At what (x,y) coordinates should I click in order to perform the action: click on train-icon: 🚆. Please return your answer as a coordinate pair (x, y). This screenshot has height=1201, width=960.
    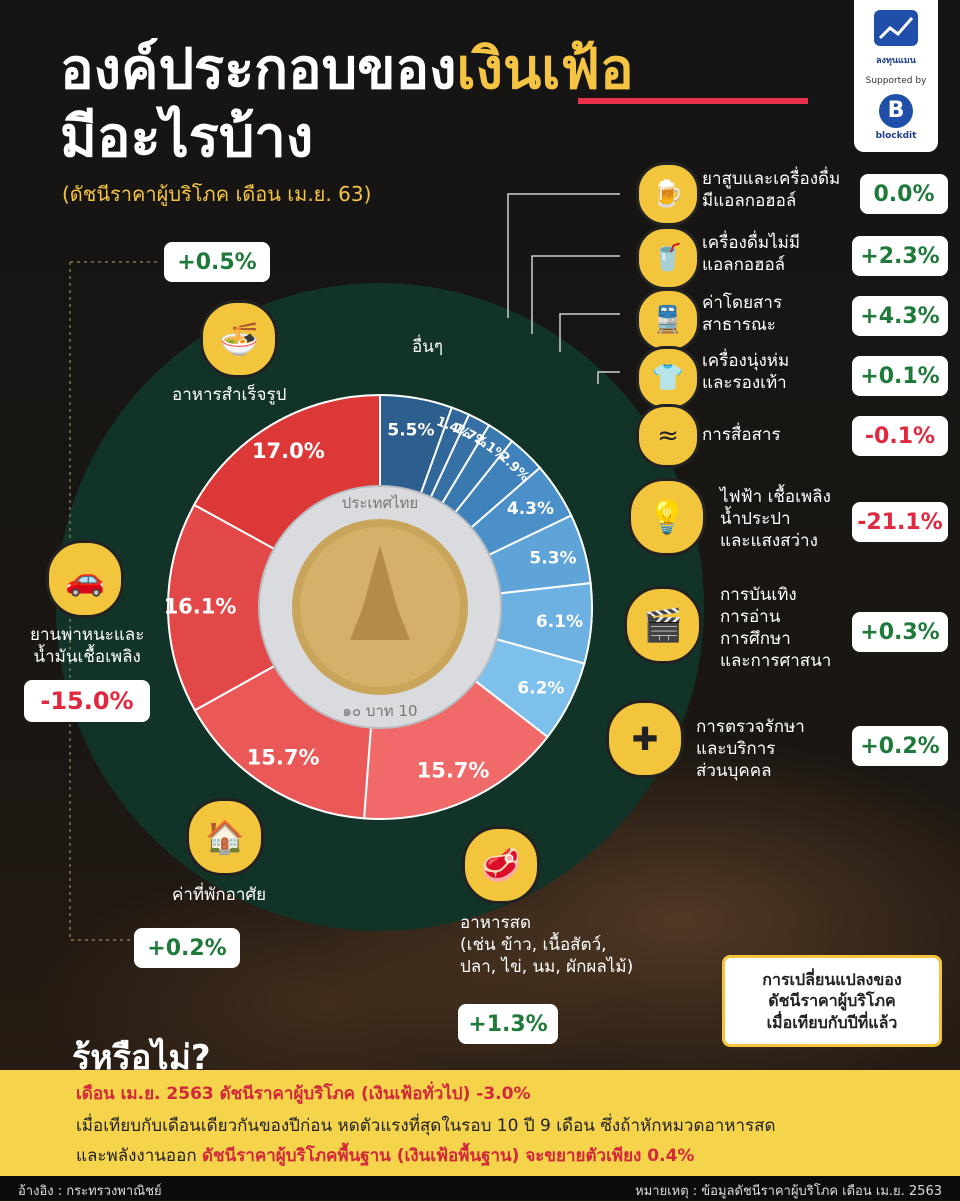
    Looking at the image, I should click on (668, 320).